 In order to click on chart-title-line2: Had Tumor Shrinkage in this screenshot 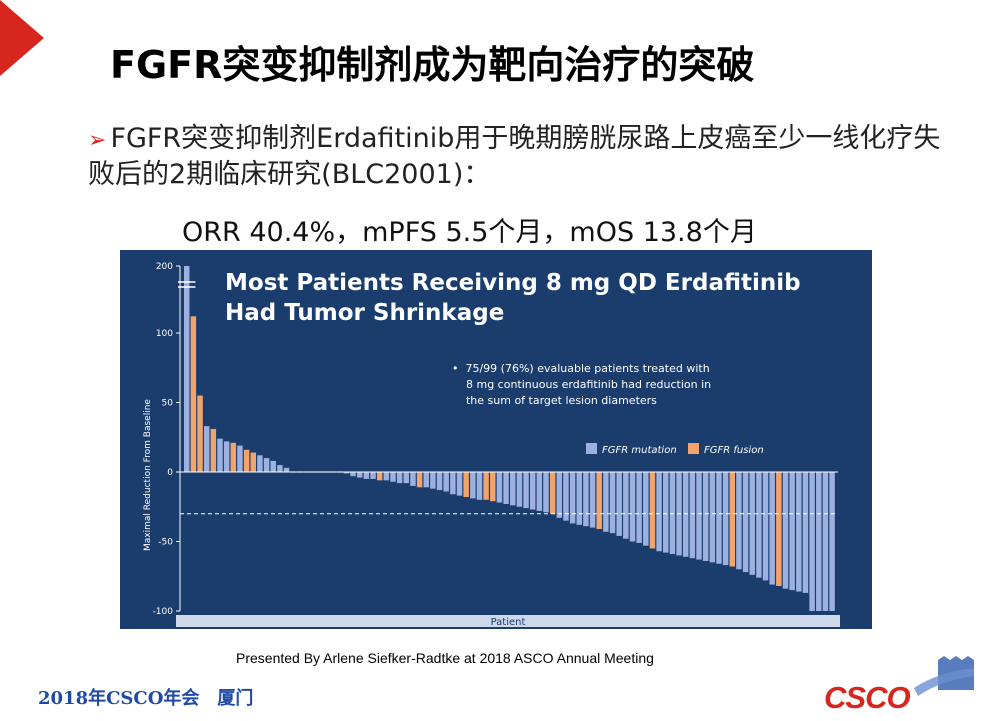, I will do `click(364, 313)`.